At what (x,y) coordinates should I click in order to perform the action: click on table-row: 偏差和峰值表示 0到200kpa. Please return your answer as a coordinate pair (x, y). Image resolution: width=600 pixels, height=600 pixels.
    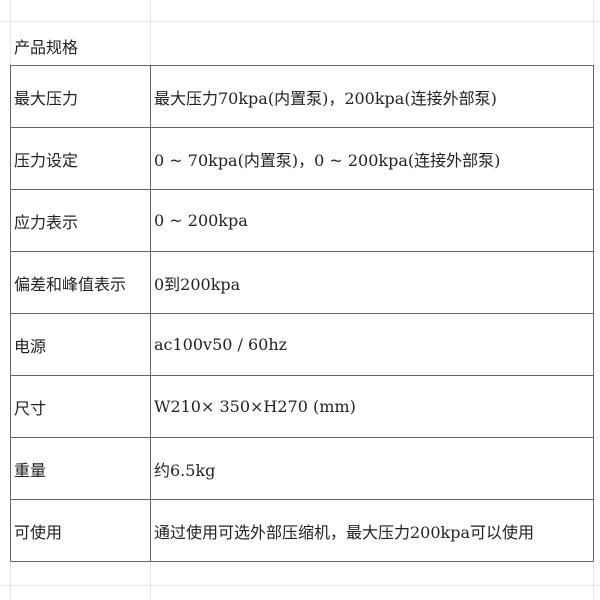
    Looking at the image, I should click on (302, 282).